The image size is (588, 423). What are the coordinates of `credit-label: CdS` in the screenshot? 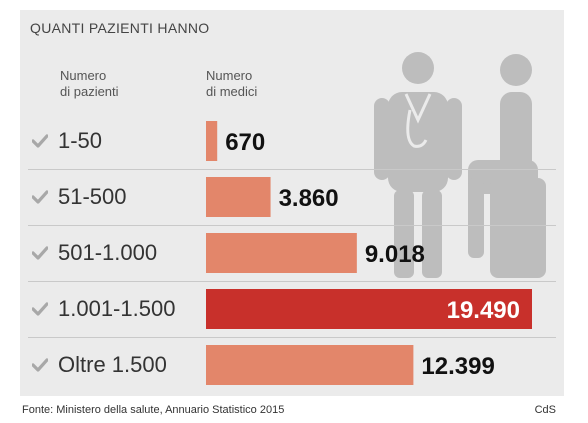 It's located at (545, 410).